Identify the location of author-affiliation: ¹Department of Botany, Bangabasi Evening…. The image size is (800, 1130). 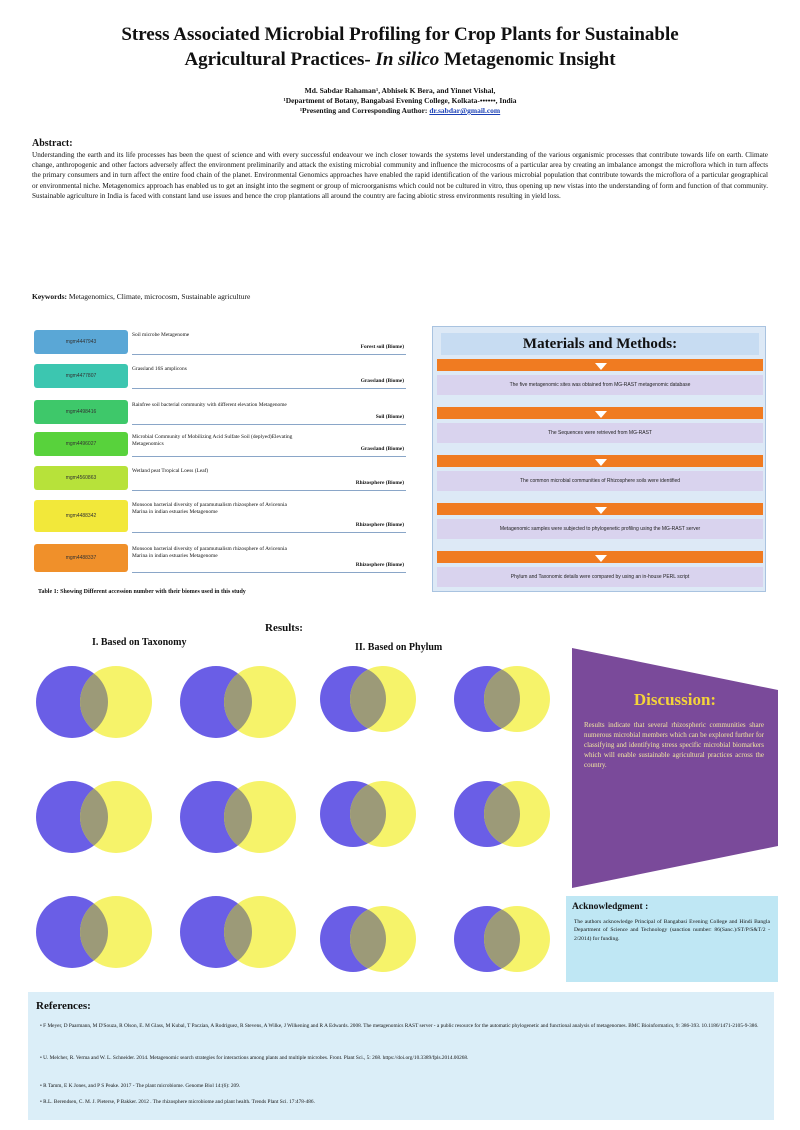
(400, 100).